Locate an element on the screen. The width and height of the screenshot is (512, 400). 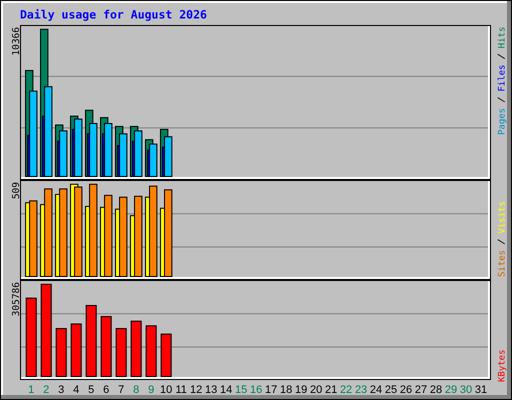
x-tick-label: 3 is located at coordinates (61, 390).